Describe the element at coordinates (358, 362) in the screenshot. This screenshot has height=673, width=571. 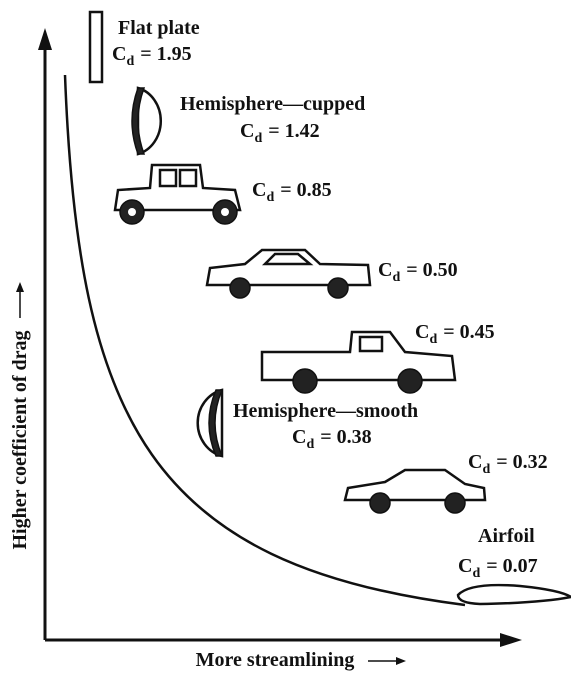
I see `pickup` at that location.